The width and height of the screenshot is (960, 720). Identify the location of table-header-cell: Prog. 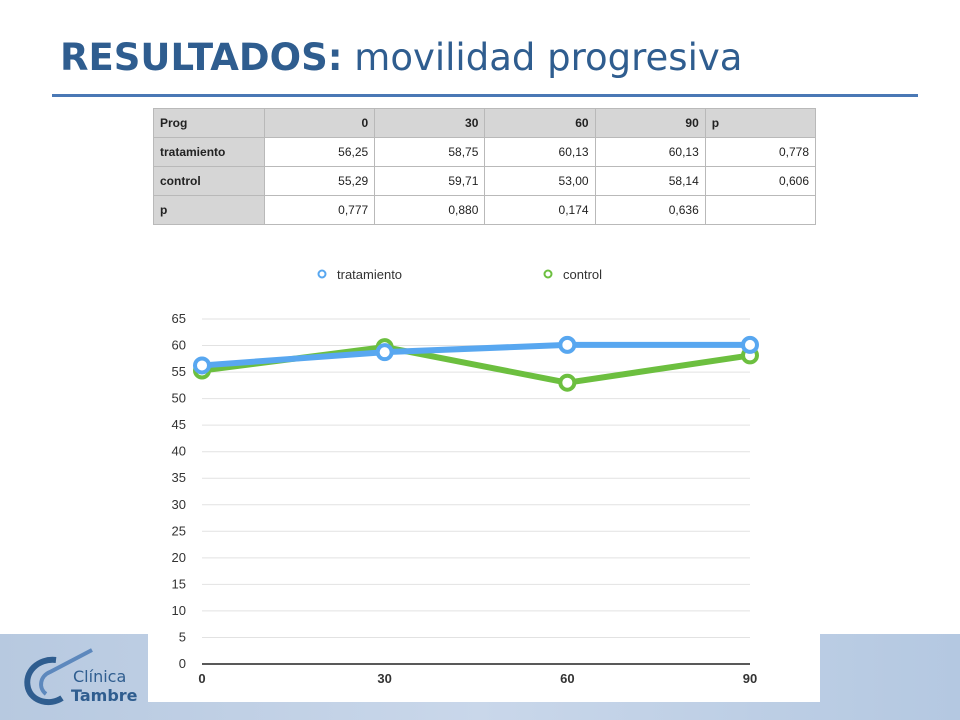
(209, 123).